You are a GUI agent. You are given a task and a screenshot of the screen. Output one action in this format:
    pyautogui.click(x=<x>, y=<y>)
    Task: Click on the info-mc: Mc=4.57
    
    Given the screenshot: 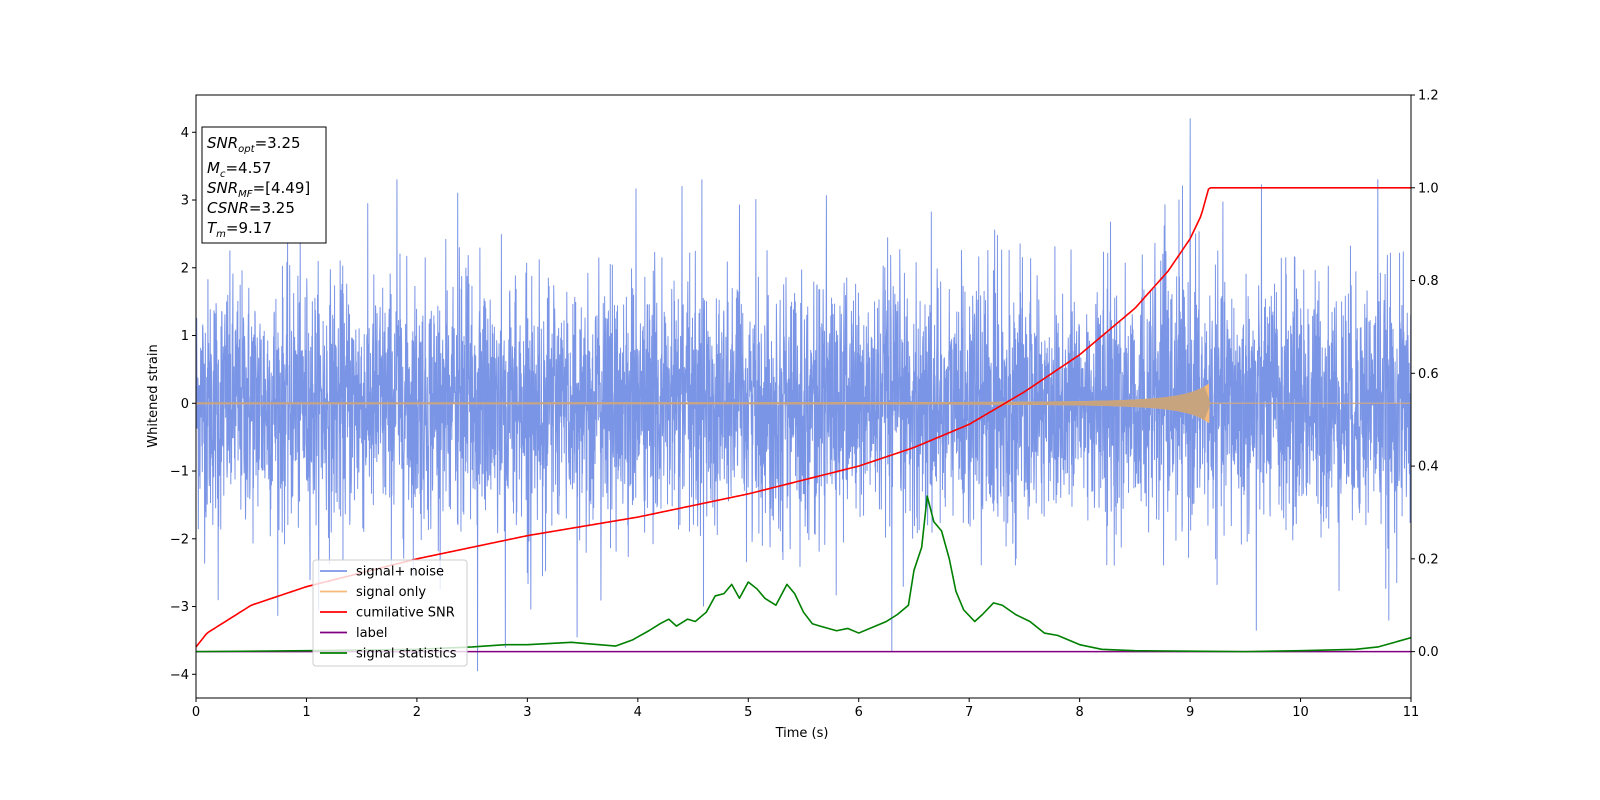 What is the action you would take?
    pyautogui.click(x=239, y=169)
    